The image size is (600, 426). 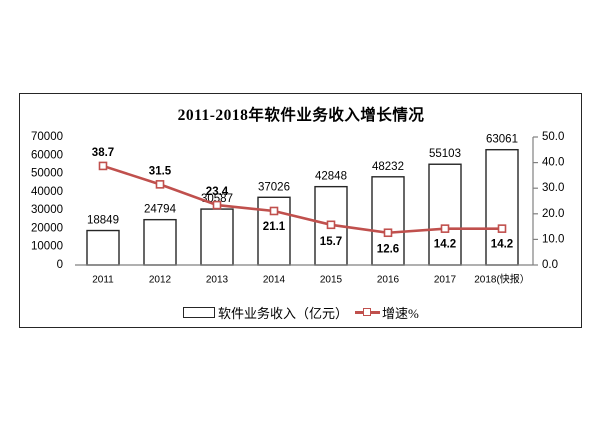 I want to click on bar-value-label: 63061, so click(x=502, y=140).